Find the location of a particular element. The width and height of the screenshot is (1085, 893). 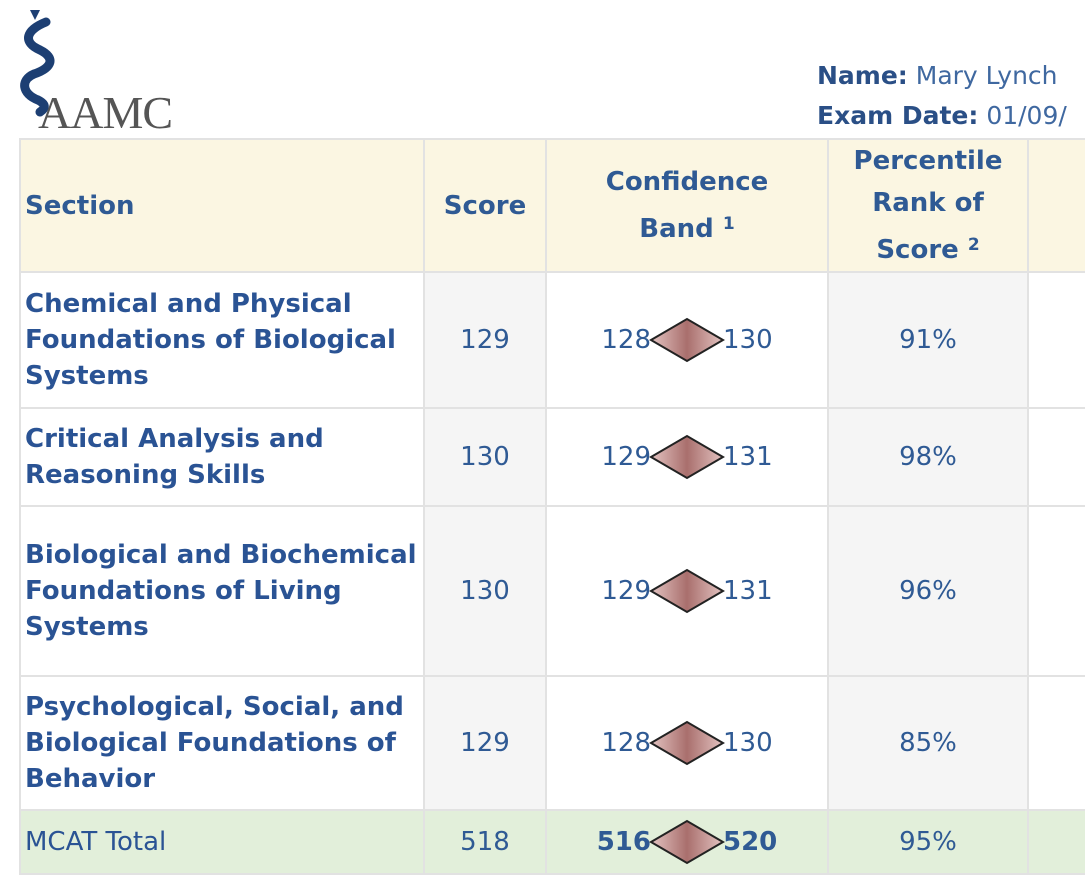

header-band: Confidence Band 1 is located at coordinates (687, 205).